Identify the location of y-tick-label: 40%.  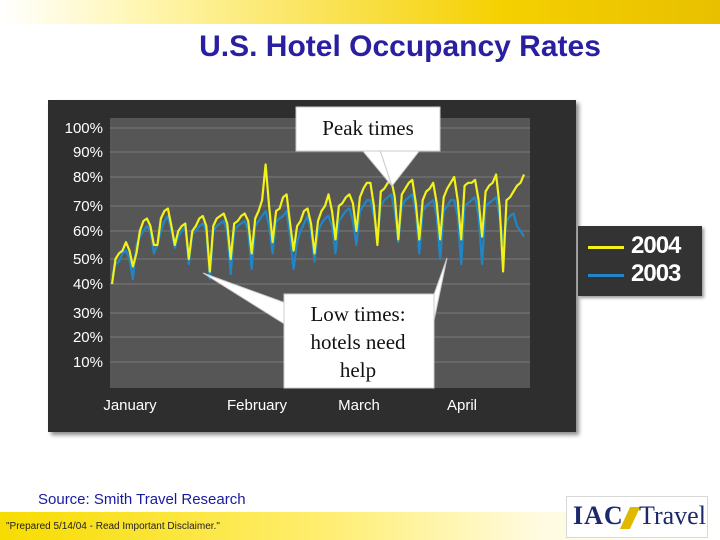
(88, 284).